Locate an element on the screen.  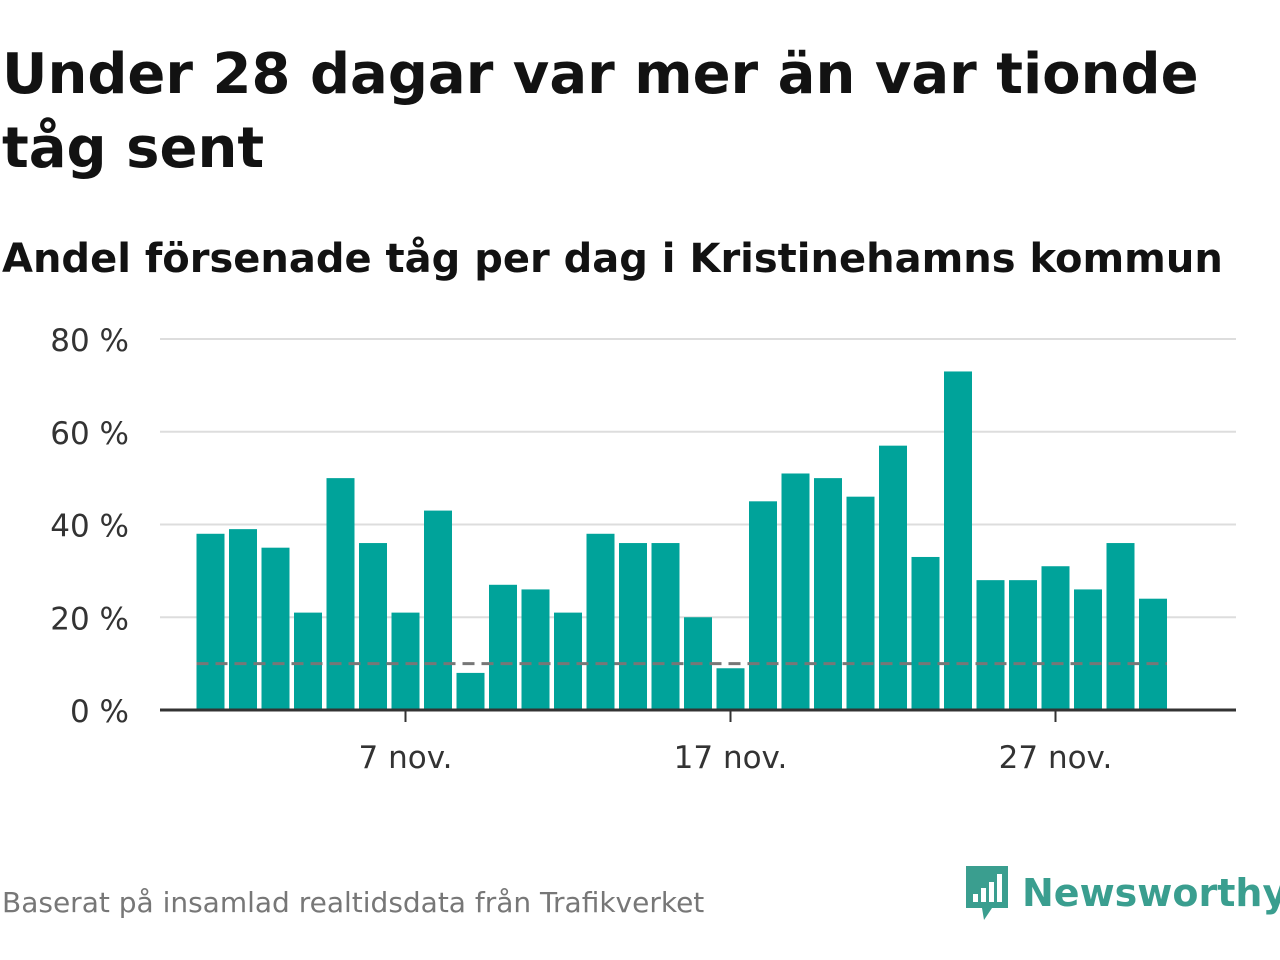
y-tick-label: 20 % is located at coordinates (89, 619).